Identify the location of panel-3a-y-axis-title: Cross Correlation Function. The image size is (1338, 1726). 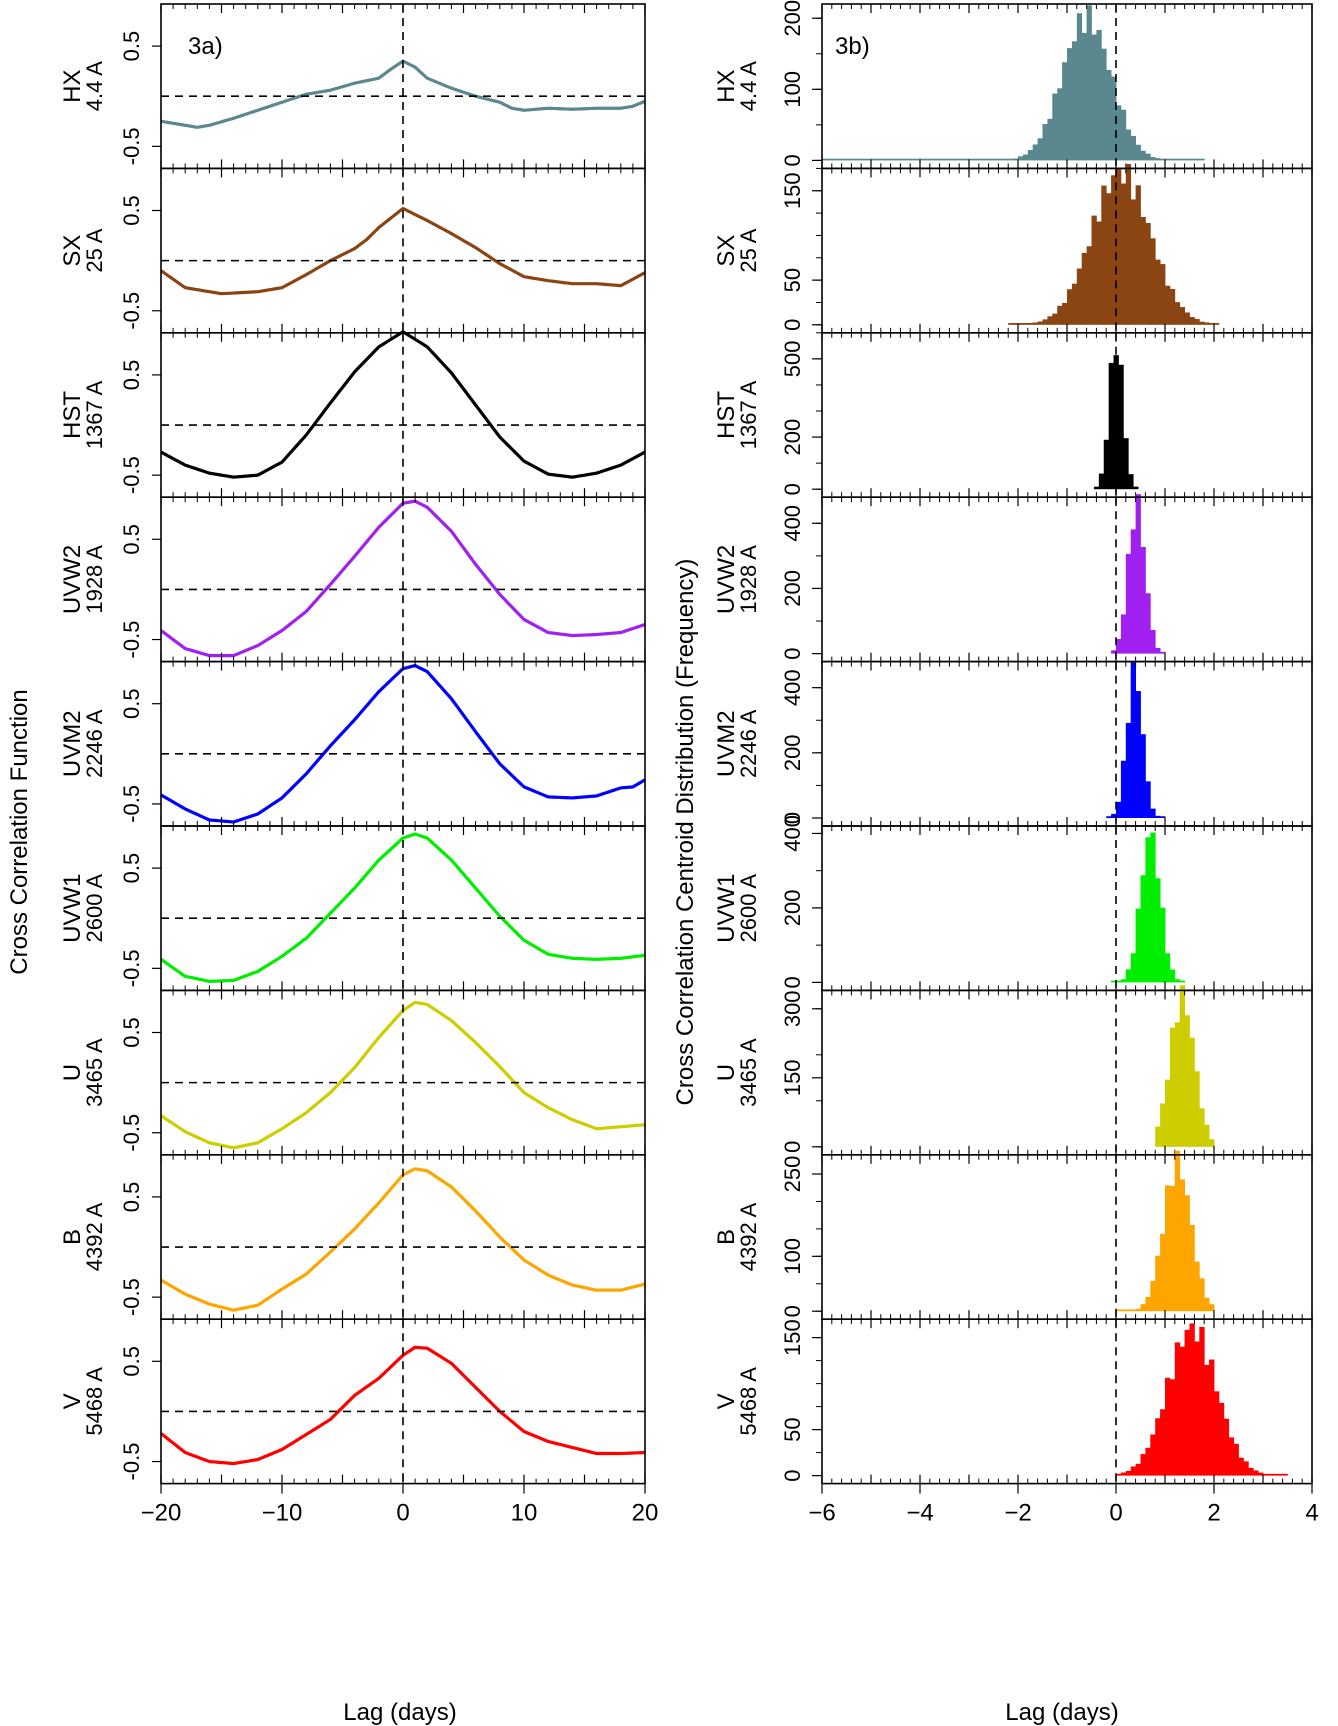
(19, 831).